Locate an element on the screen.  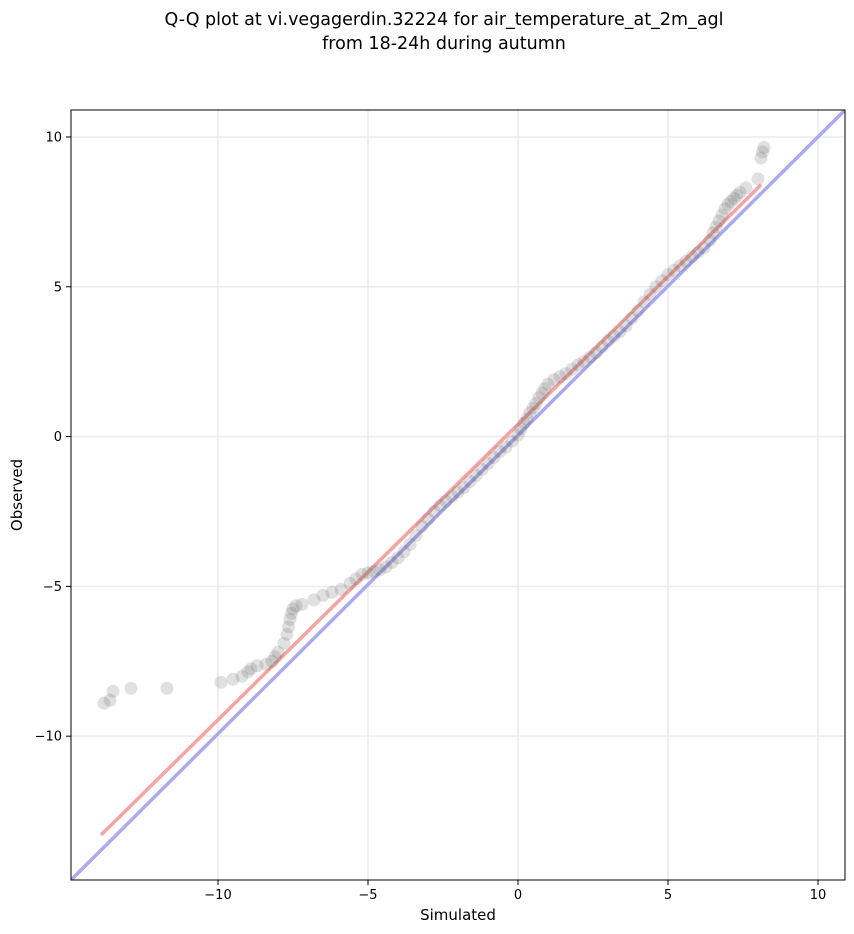
y-tick-label: −5 is located at coordinates (52, 587).